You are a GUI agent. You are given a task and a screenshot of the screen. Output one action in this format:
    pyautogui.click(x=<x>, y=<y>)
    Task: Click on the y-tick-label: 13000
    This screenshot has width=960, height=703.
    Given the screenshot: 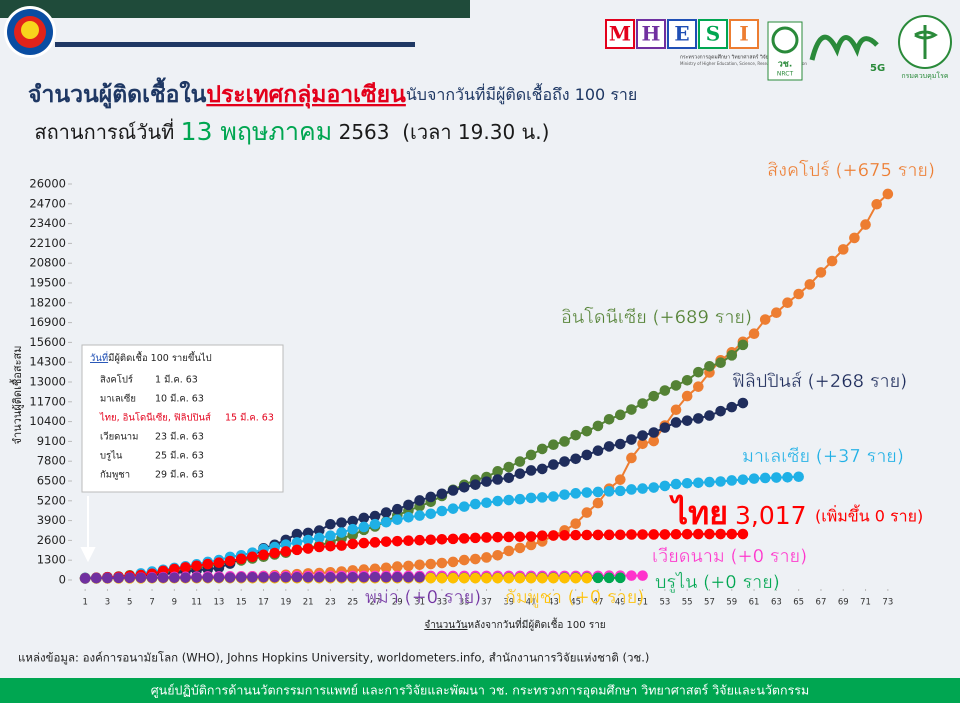 What is the action you would take?
    pyautogui.click(x=47, y=382)
    